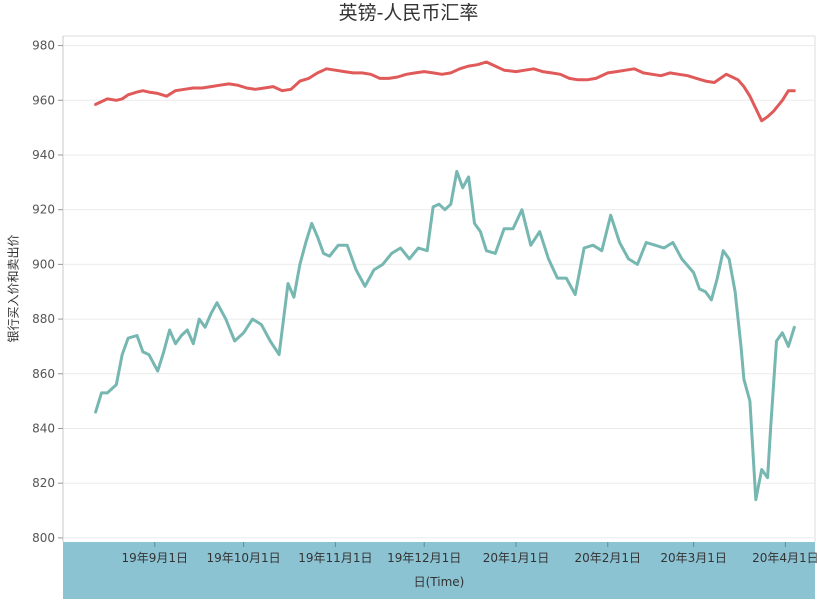 The width and height of the screenshot is (817, 603). What do you see at coordinates (424, 558) in the screenshot?
I see `x-tick-label: 19年12月1日` at bounding box center [424, 558].